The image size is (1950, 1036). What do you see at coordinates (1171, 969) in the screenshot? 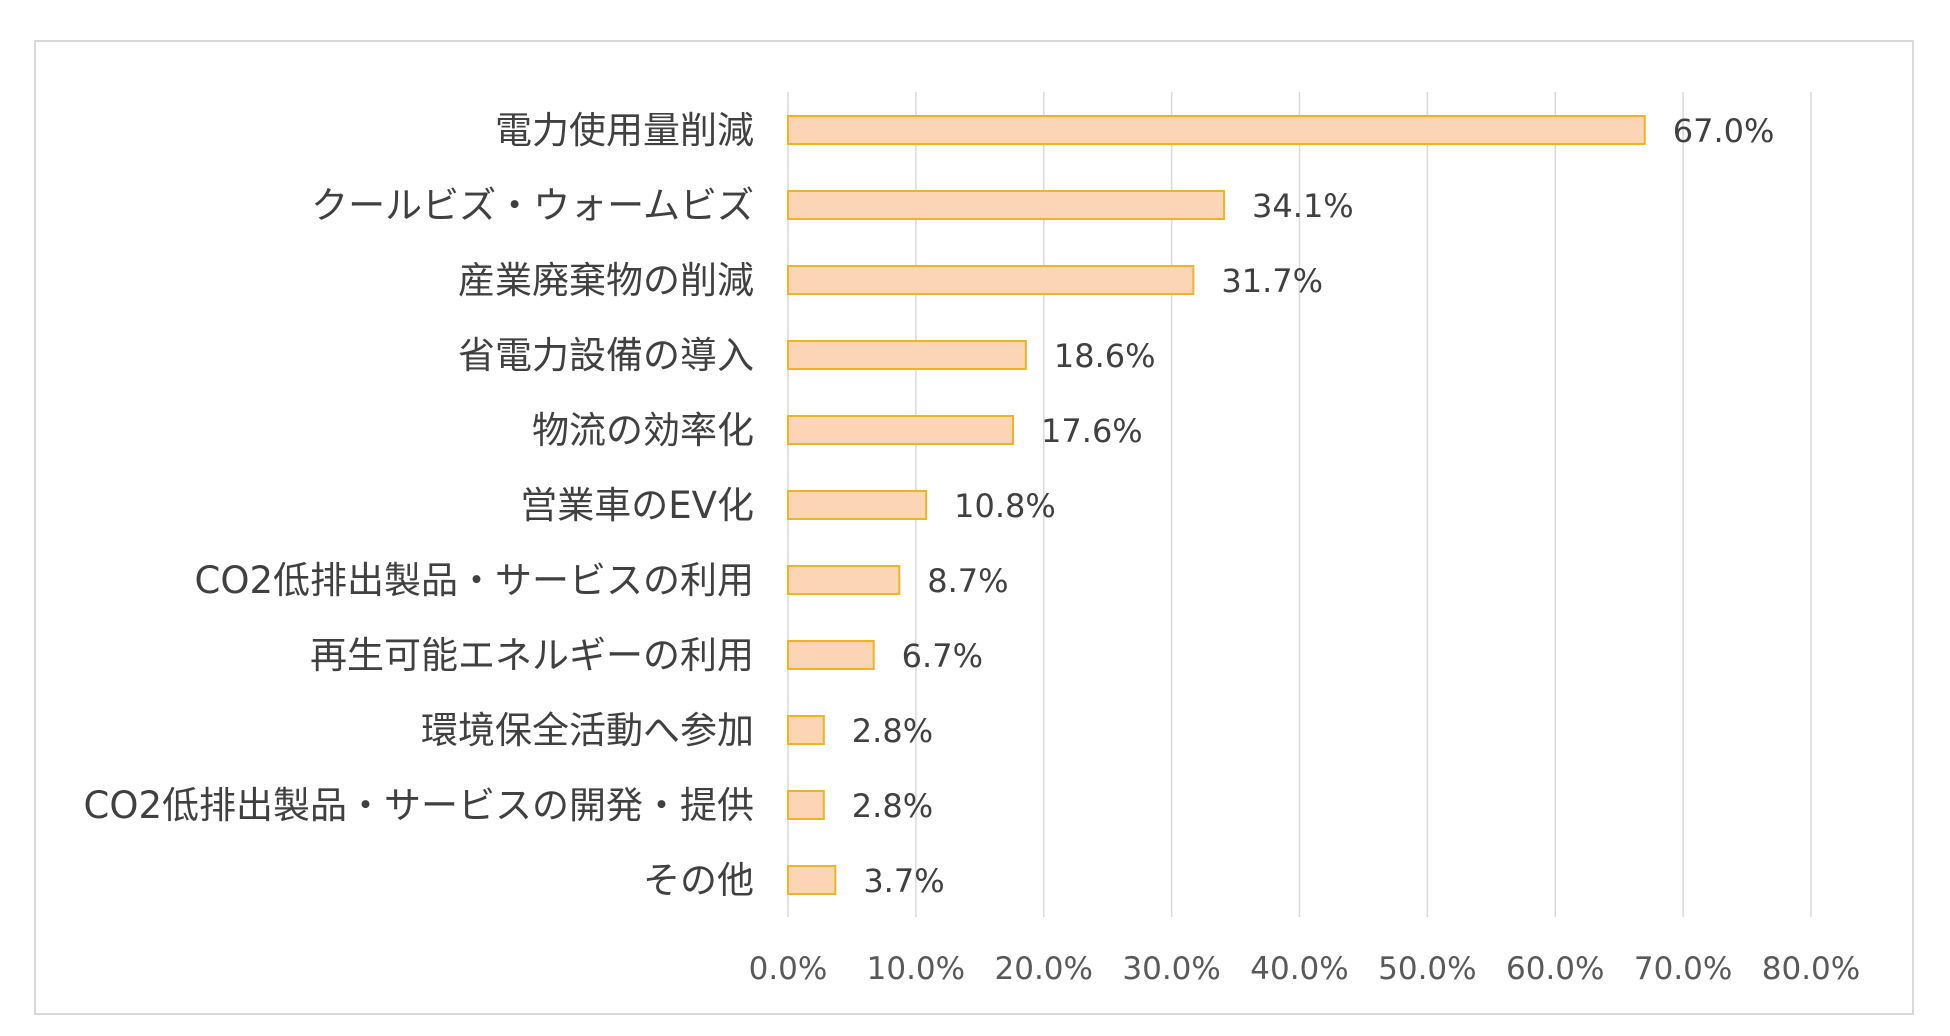
I see `x-tick-label: 30.0%` at bounding box center [1171, 969].